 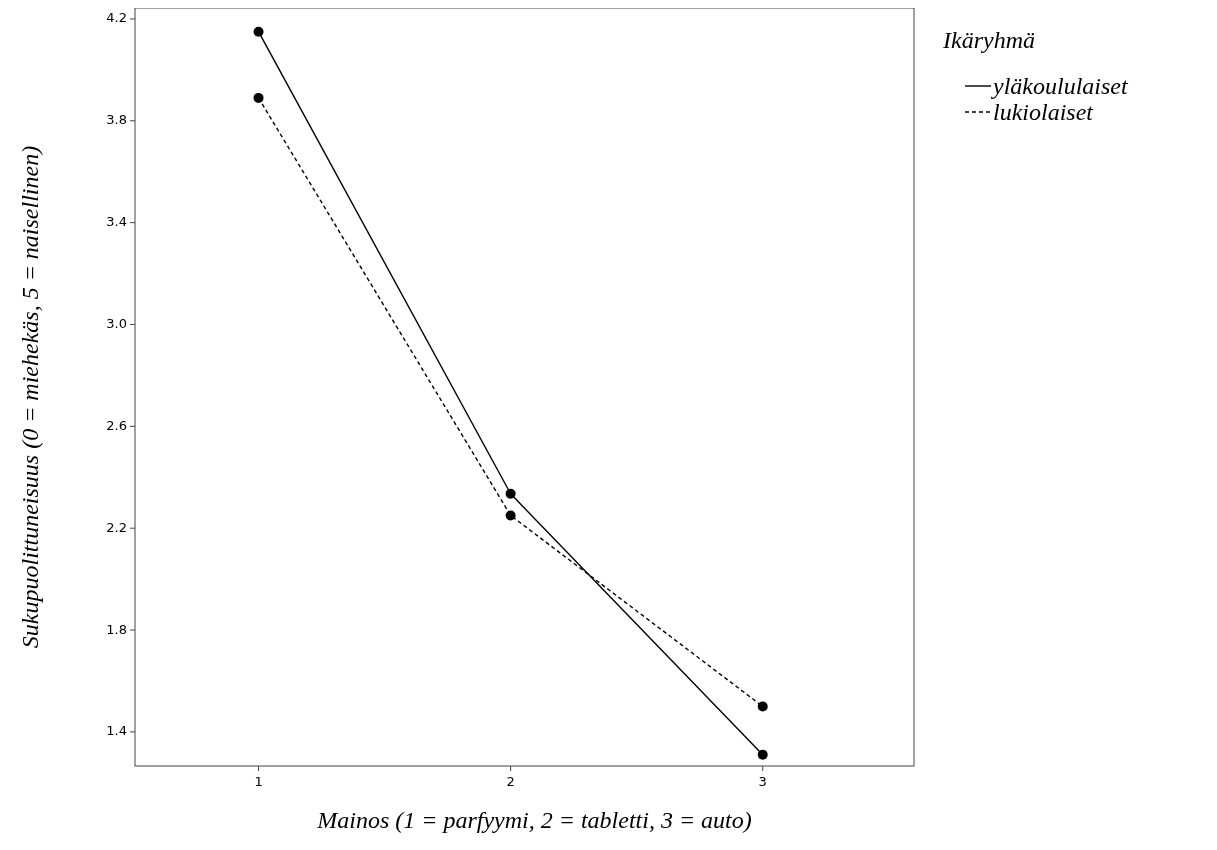 What do you see at coordinates (534, 820) in the screenshot?
I see `x-axis-title: Mainos (1 = parfyymi, 2 = tabletti, 3 = auto)` at bounding box center [534, 820].